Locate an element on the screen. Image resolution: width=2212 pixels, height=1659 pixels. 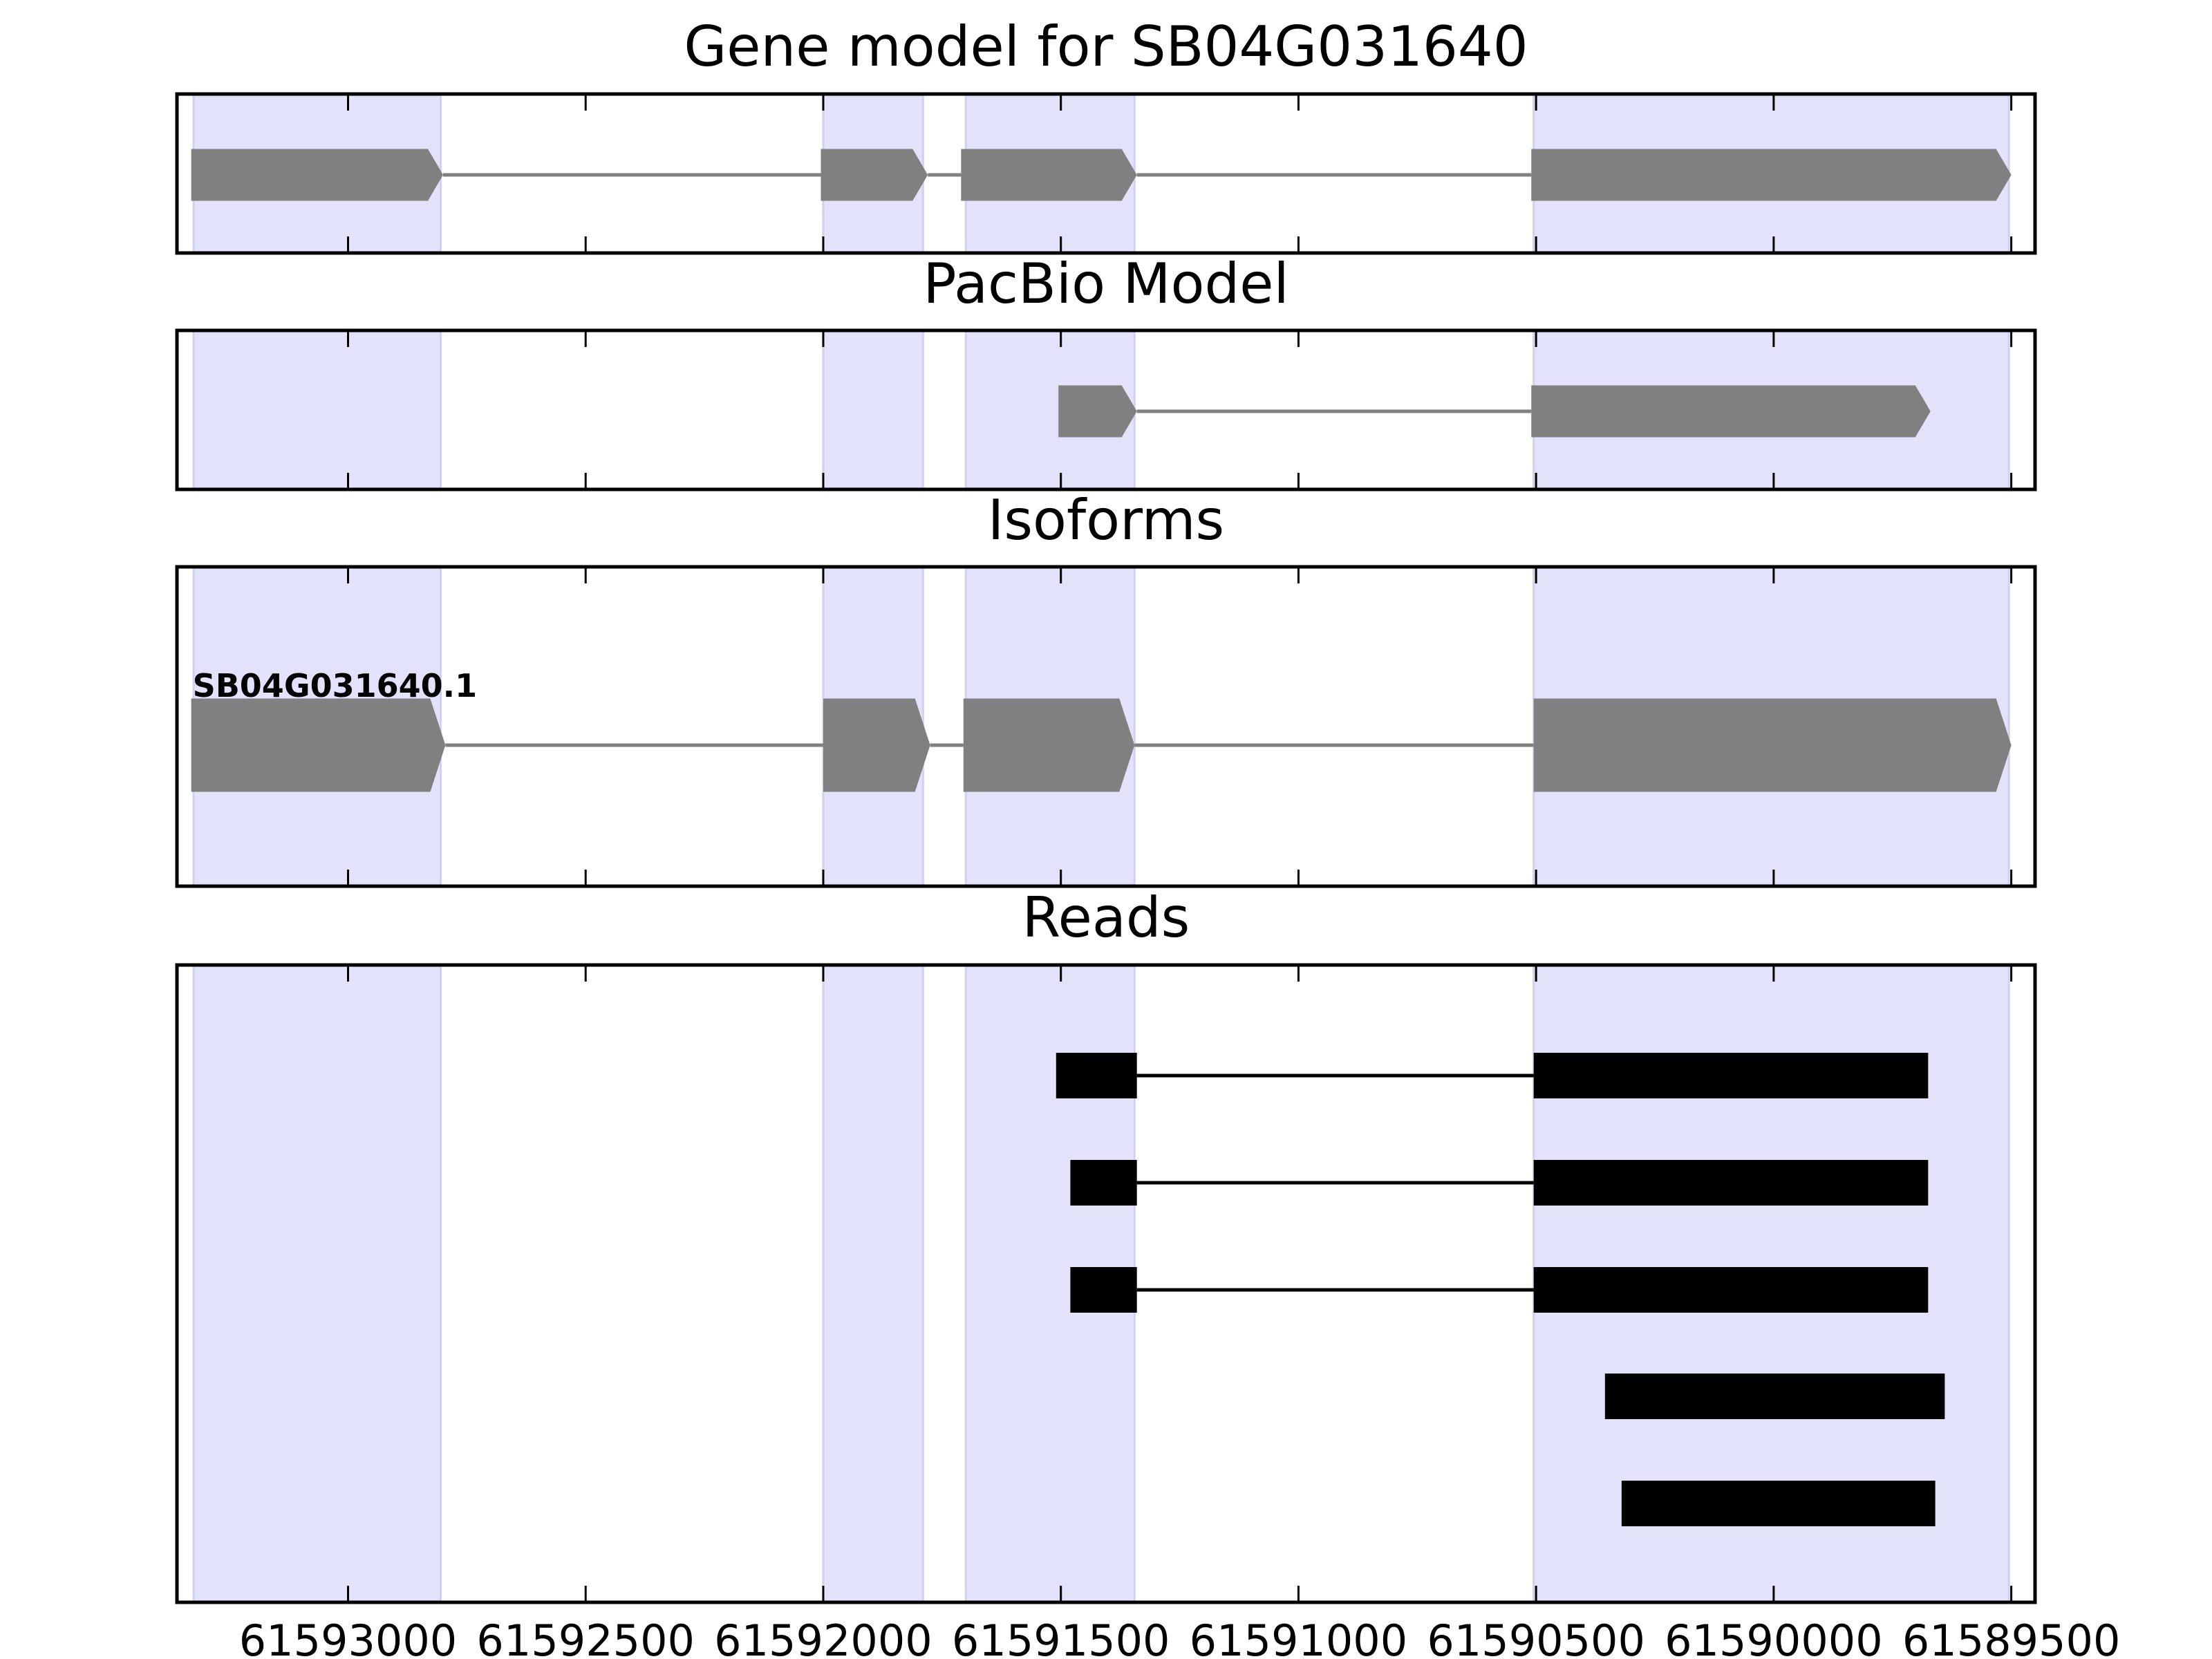
panel-title: PacBio Model is located at coordinates (1105, 284).